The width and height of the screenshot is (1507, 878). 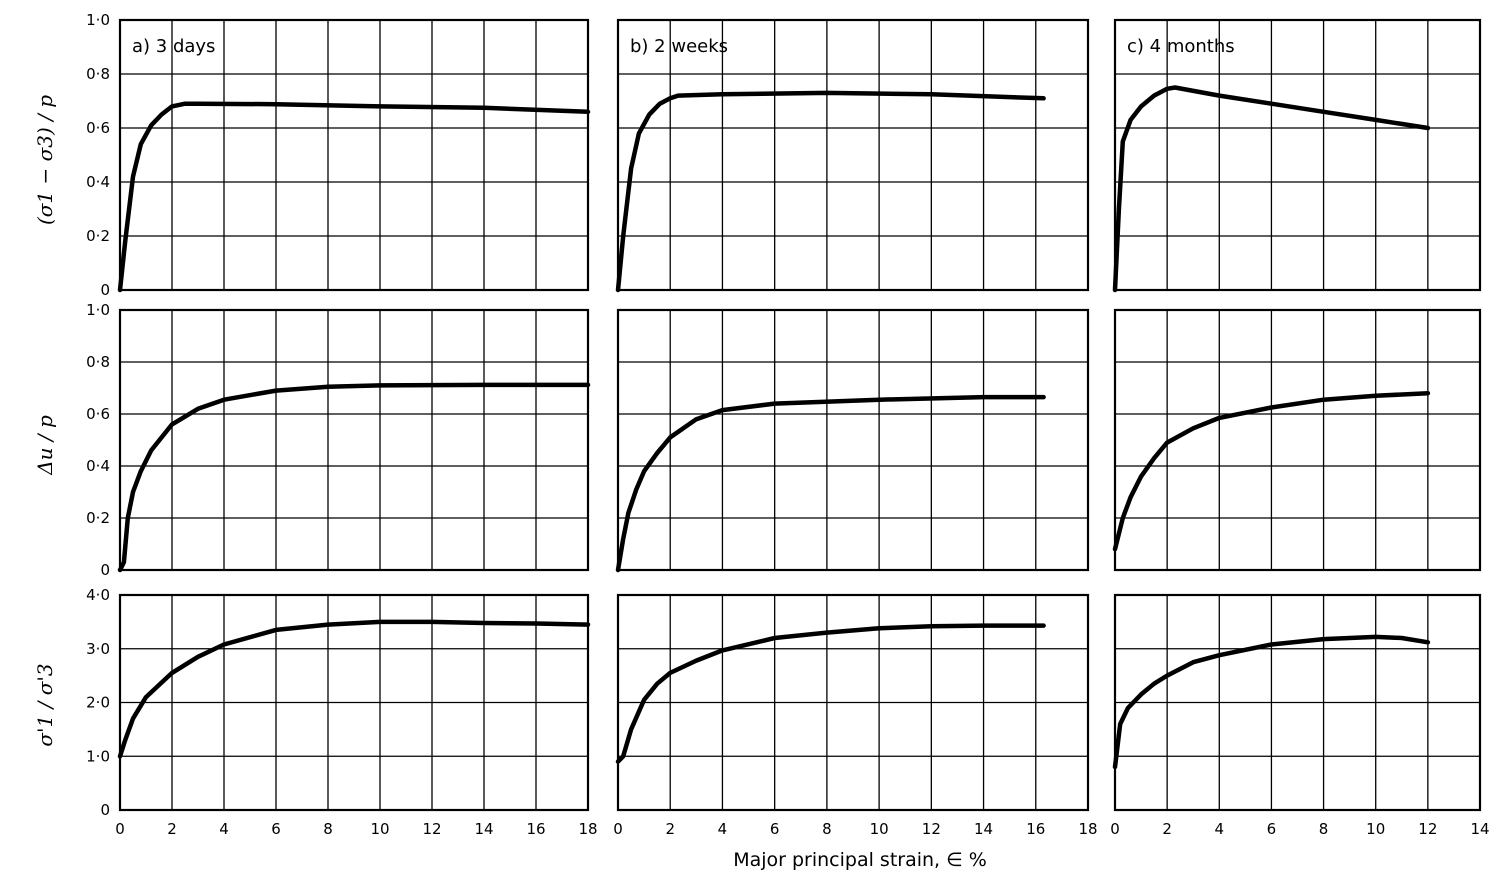 I want to click on panel-2-2: 0 2 4 6 8 10 12 14, so click(x=1300, y=715).